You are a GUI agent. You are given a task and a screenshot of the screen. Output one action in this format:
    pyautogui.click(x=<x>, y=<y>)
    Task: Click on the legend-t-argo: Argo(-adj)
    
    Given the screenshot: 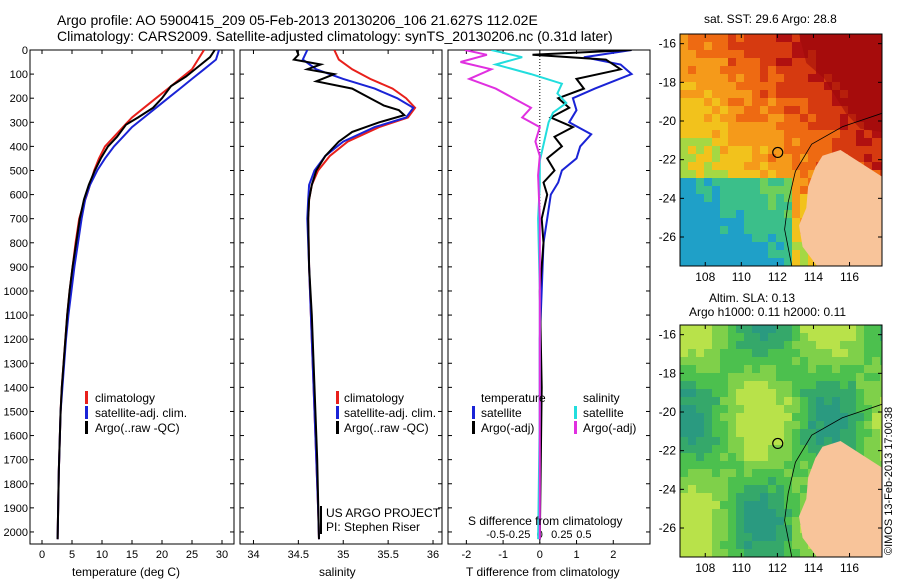 What is the action you would take?
    pyautogui.click(x=508, y=428)
    